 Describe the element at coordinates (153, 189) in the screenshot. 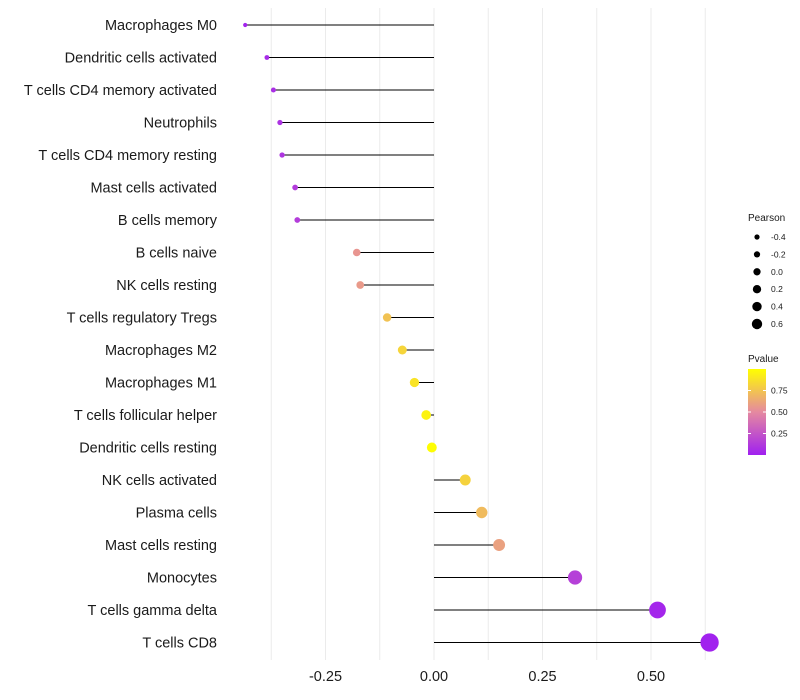

I see `category-label: Mast cells activated` at that location.